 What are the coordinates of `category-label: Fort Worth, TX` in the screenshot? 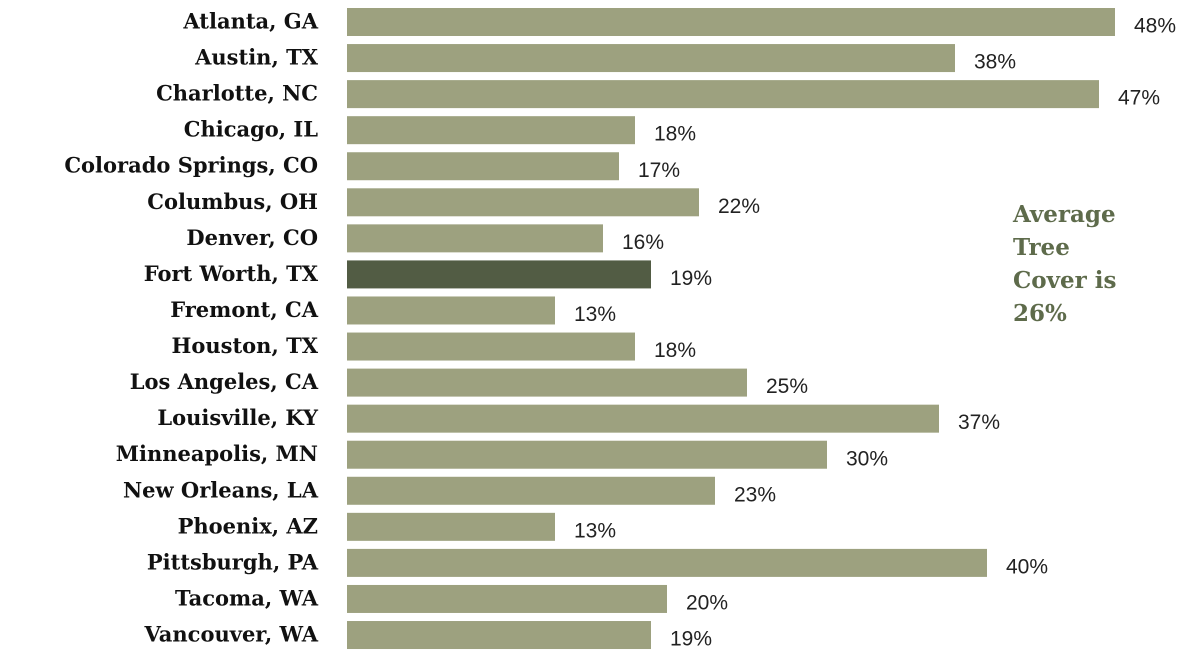 It's located at (231, 273).